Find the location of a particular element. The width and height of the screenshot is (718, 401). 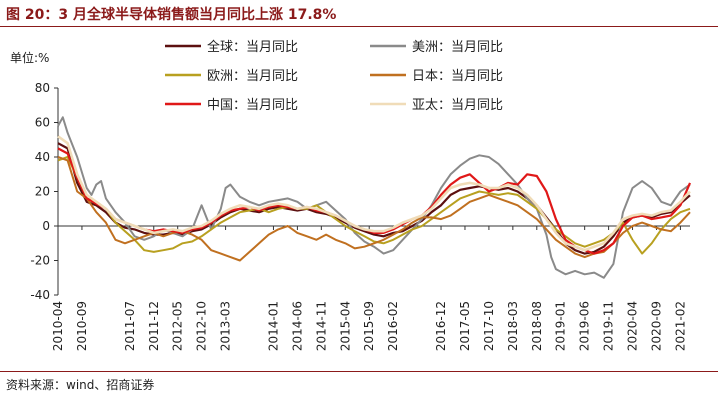

x-tick-label: 2021-02 is located at coordinates (680, 326).